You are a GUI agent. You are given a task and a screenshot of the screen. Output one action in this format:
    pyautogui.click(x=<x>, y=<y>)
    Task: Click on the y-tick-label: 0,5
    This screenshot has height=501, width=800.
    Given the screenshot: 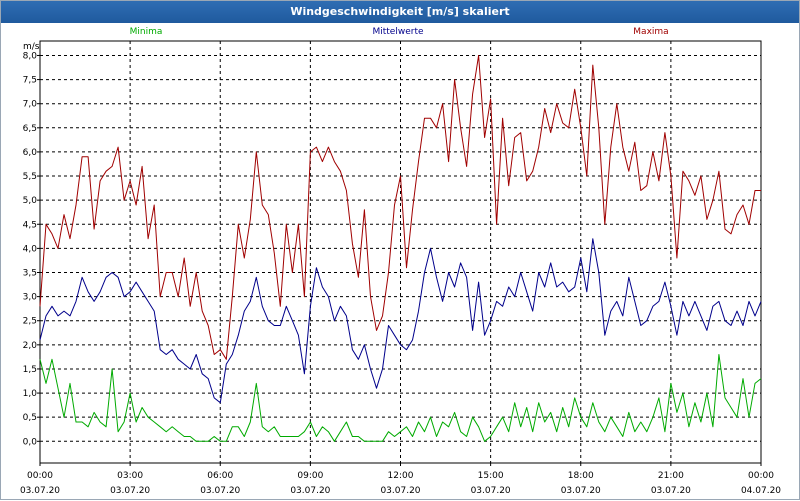 What is the action you would take?
    pyautogui.click(x=30, y=418)
    